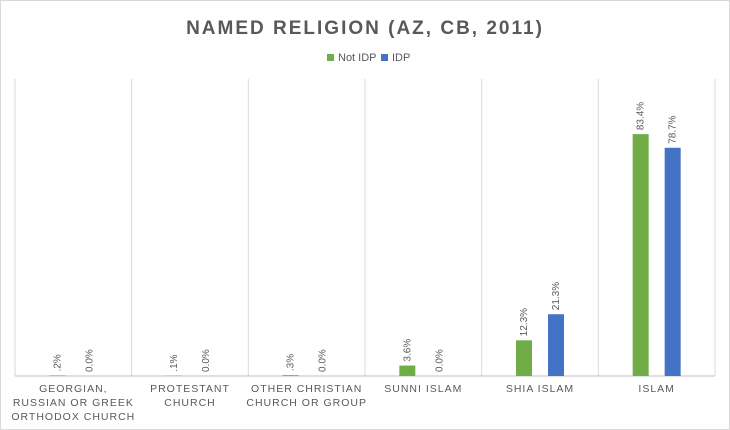  What do you see at coordinates (291, 362) in the screenshot?
I see `data-label-not-idp-2: .3%` at bounding box center [291, 362].